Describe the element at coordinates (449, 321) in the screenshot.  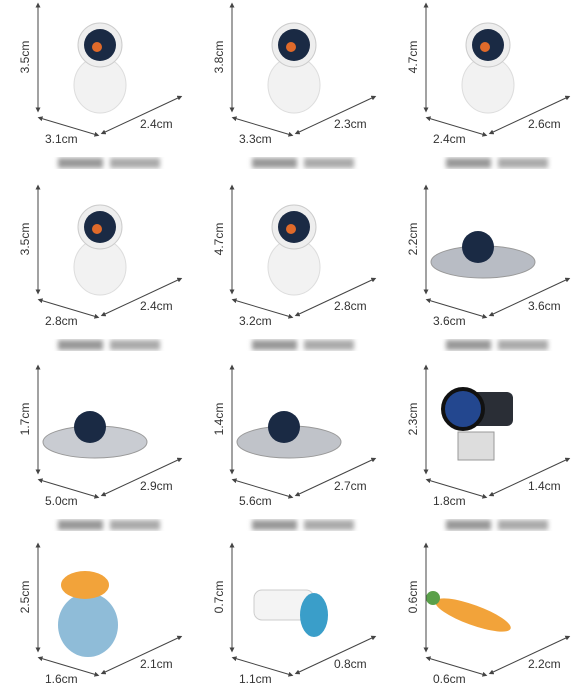
I see `width-label: 3.6cm` at that location.